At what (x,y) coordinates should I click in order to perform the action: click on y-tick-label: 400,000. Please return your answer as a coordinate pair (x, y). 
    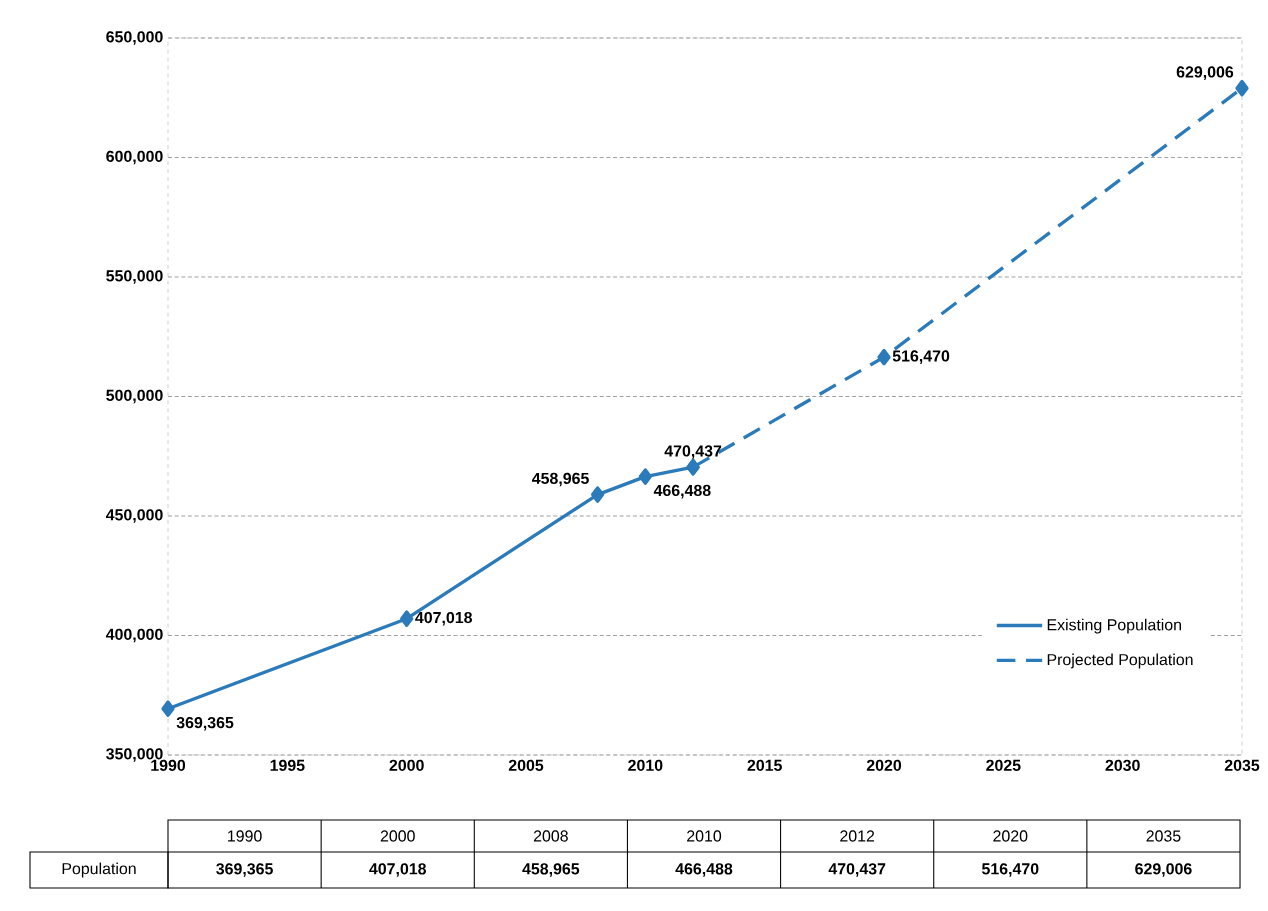
    Looking at the image, I should click on (134, 635).